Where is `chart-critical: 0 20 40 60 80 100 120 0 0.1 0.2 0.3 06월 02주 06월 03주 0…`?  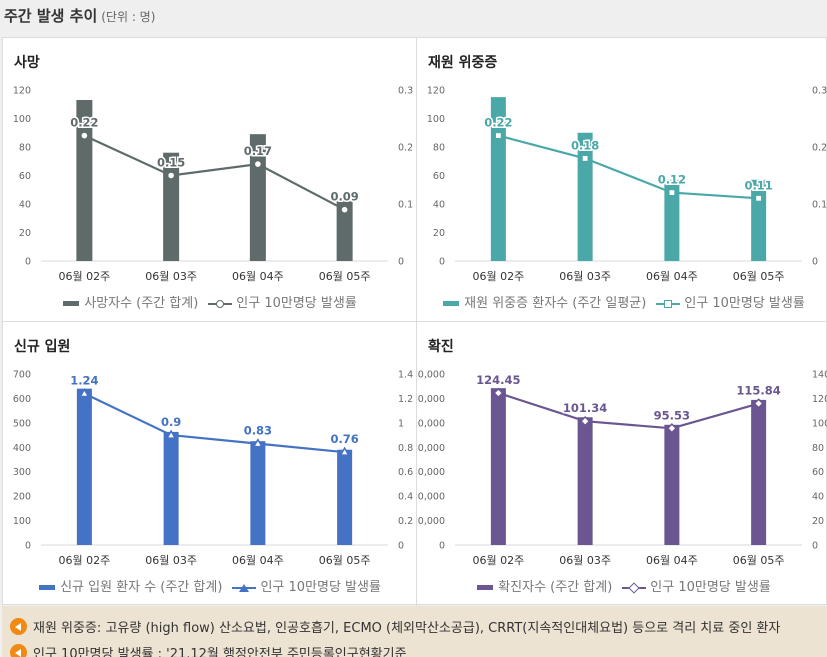 chart-critical: 0 20 40 60 80 100 120 0 0.1 0.2 0.3 06월 02주 06월 03주 0… is located at coordinates (627, 185).